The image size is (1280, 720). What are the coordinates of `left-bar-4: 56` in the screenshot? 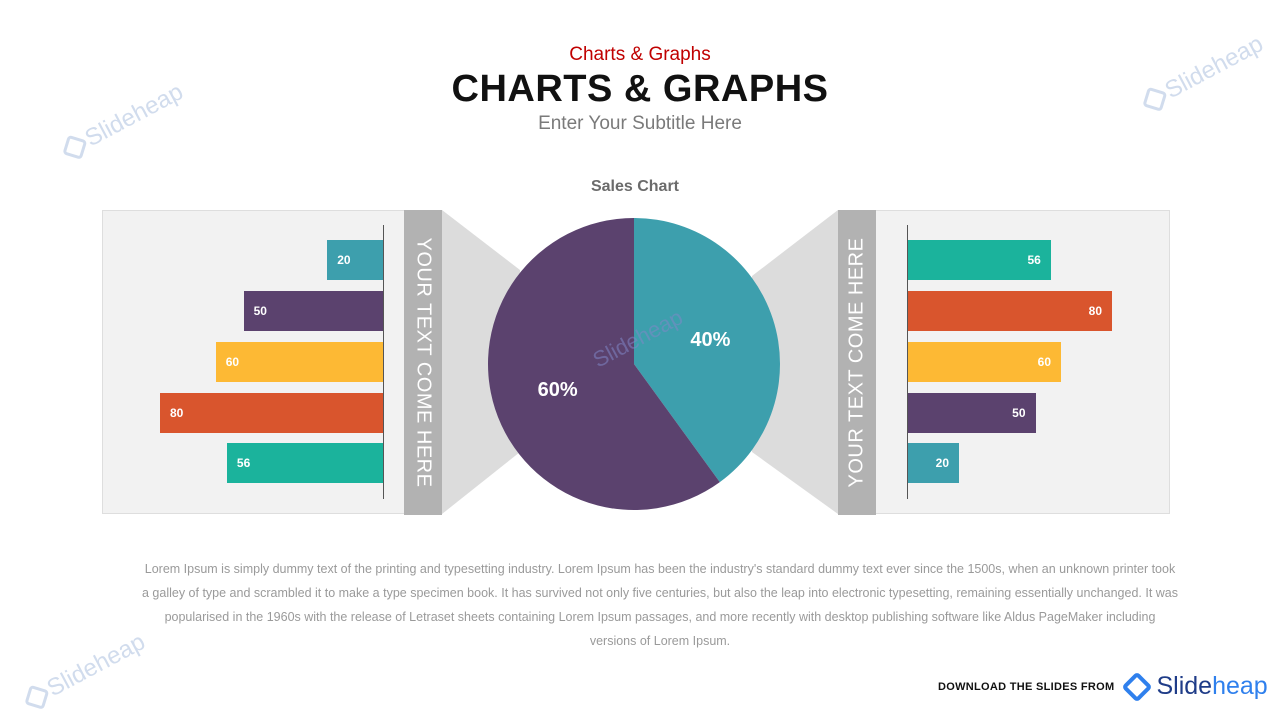 It's located at (304, 463).